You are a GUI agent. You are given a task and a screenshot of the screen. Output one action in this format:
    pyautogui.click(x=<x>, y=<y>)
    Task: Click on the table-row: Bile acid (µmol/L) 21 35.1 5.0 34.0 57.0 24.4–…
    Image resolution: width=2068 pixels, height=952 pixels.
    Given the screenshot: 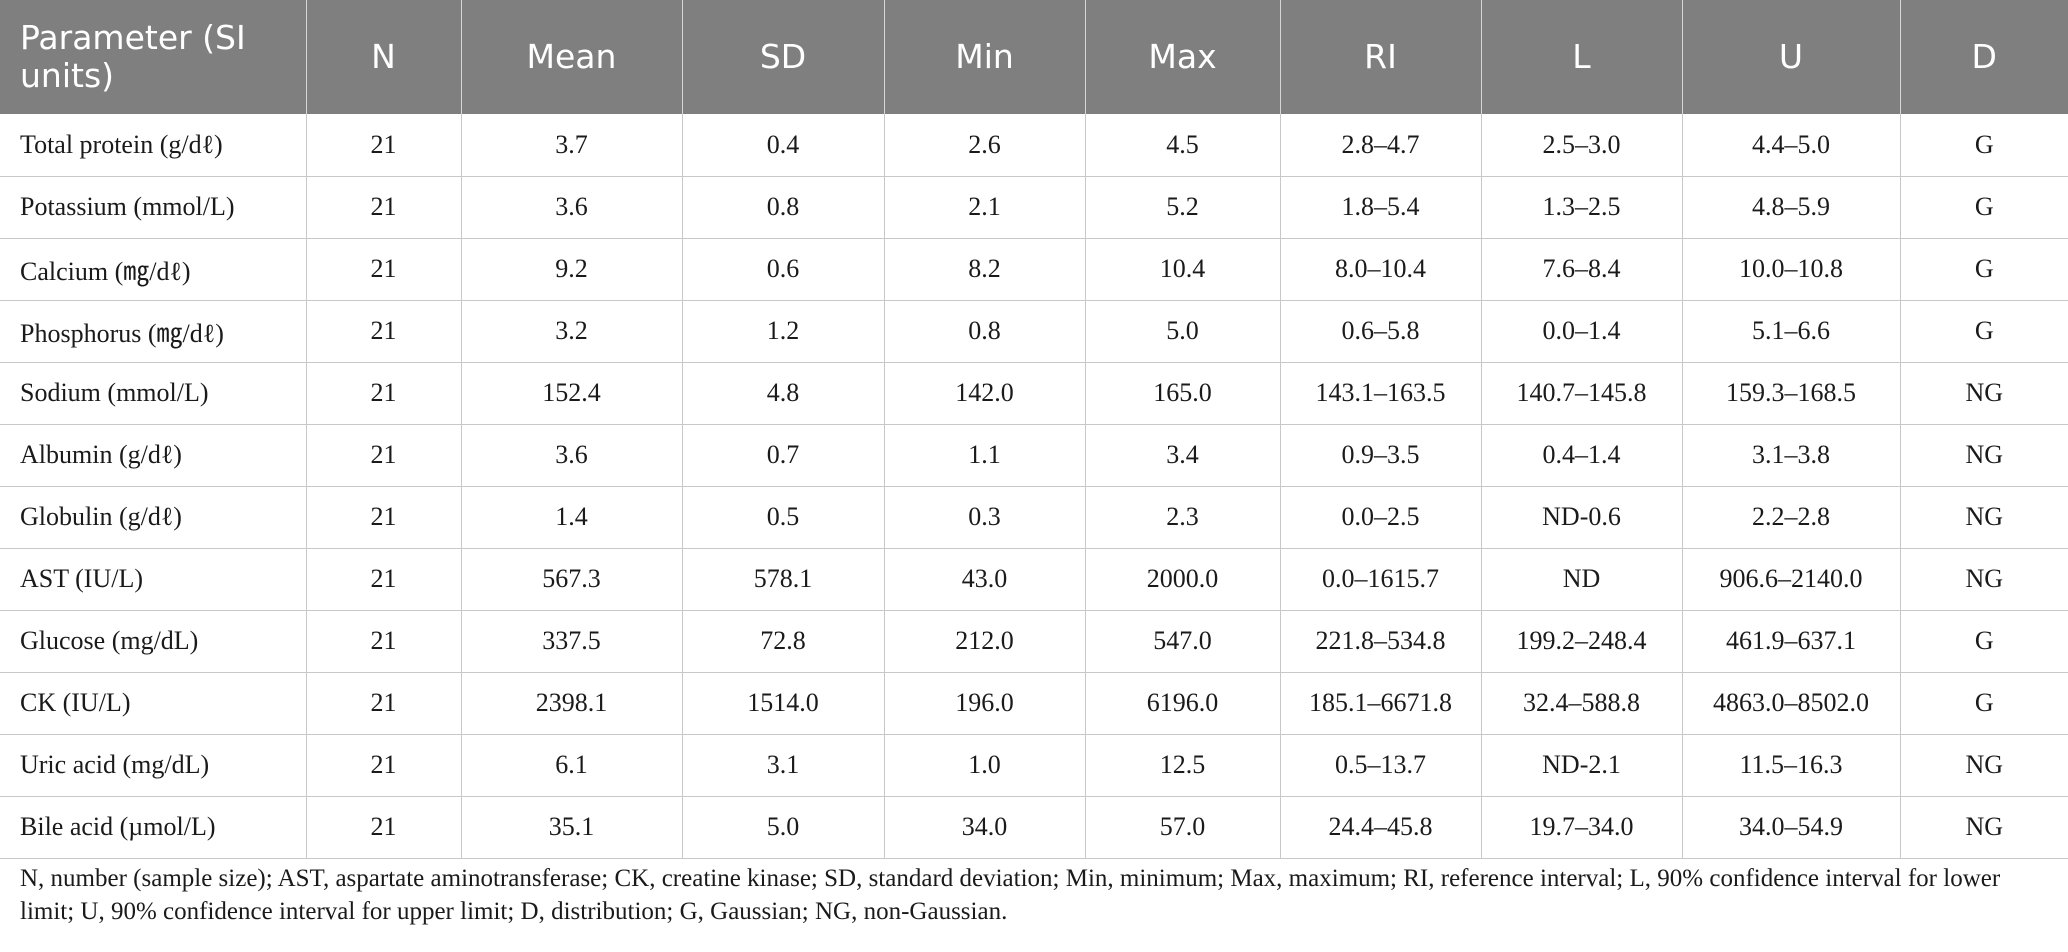 What is the action you would take?
    pyautogui.click(x=1034, y=827)
    